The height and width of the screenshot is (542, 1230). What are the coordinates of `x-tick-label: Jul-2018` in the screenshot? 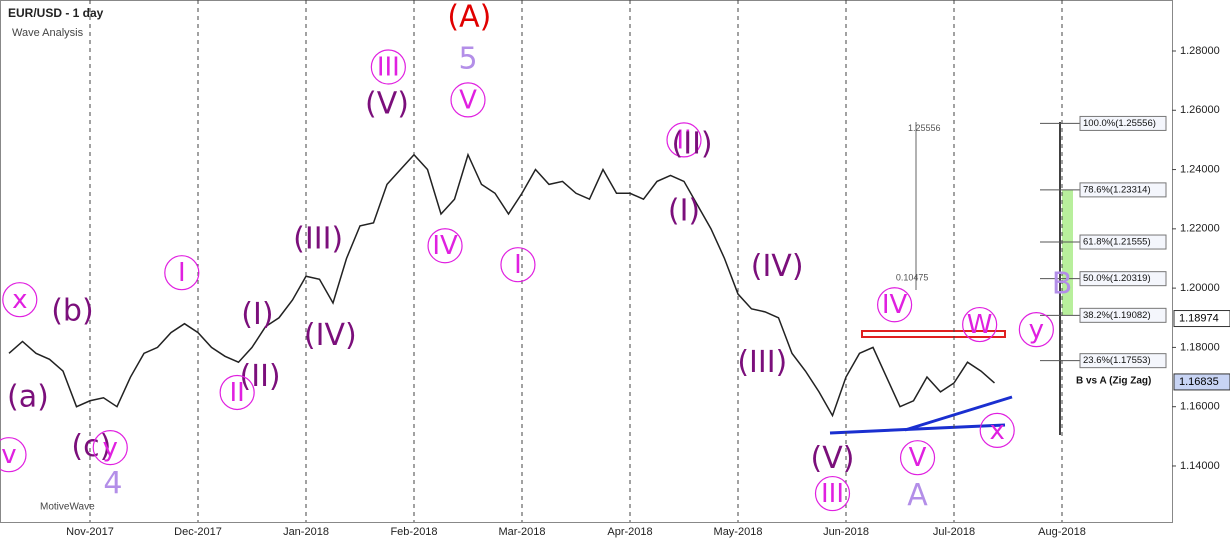 It's located at (954, 532).